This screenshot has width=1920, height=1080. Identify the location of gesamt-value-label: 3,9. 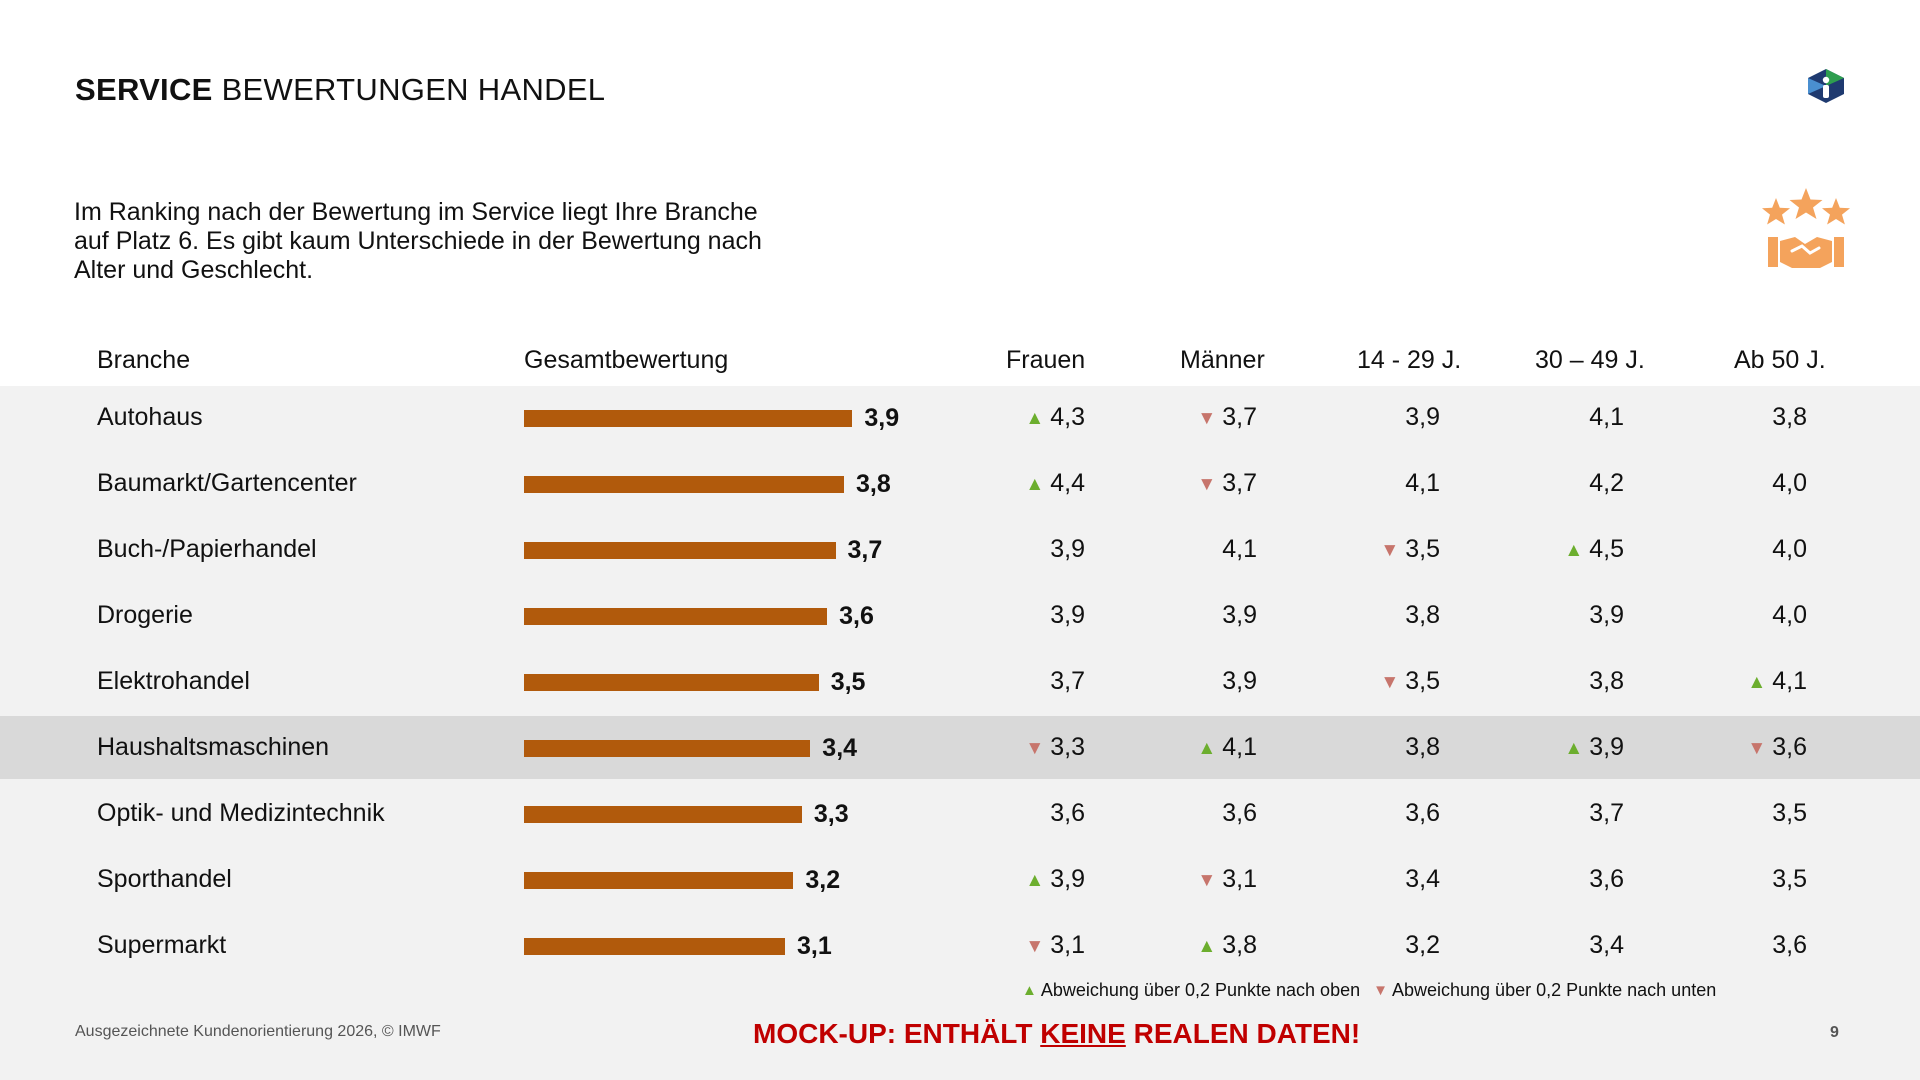
(882, 418).